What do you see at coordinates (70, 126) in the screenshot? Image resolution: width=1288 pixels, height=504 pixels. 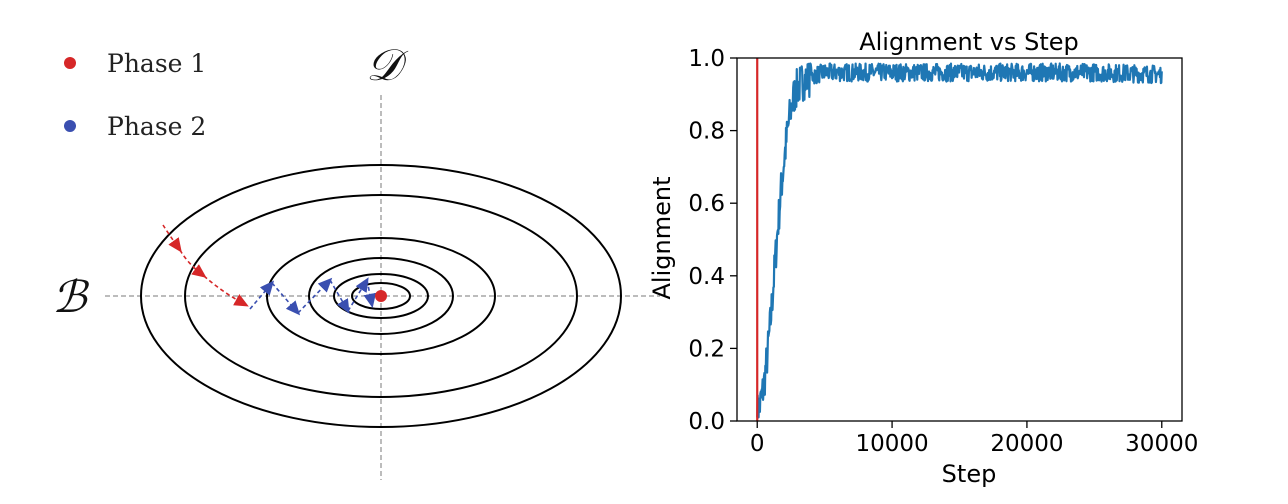 I see `phase2-marker` at bounding box center [70, 126].